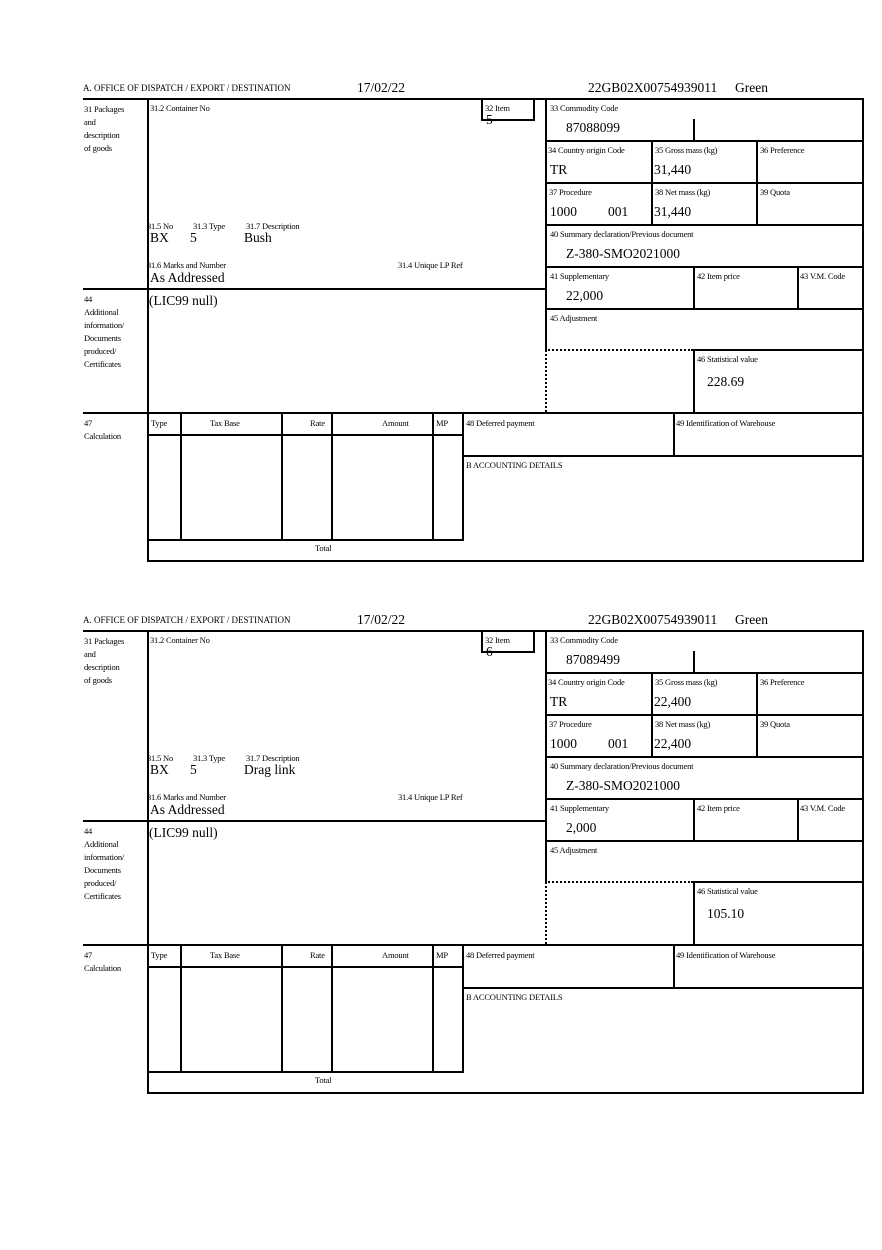  Describe the element at coordinates (160, 758) in the screenshot. I see `no-label: 31.5 No` at that location.